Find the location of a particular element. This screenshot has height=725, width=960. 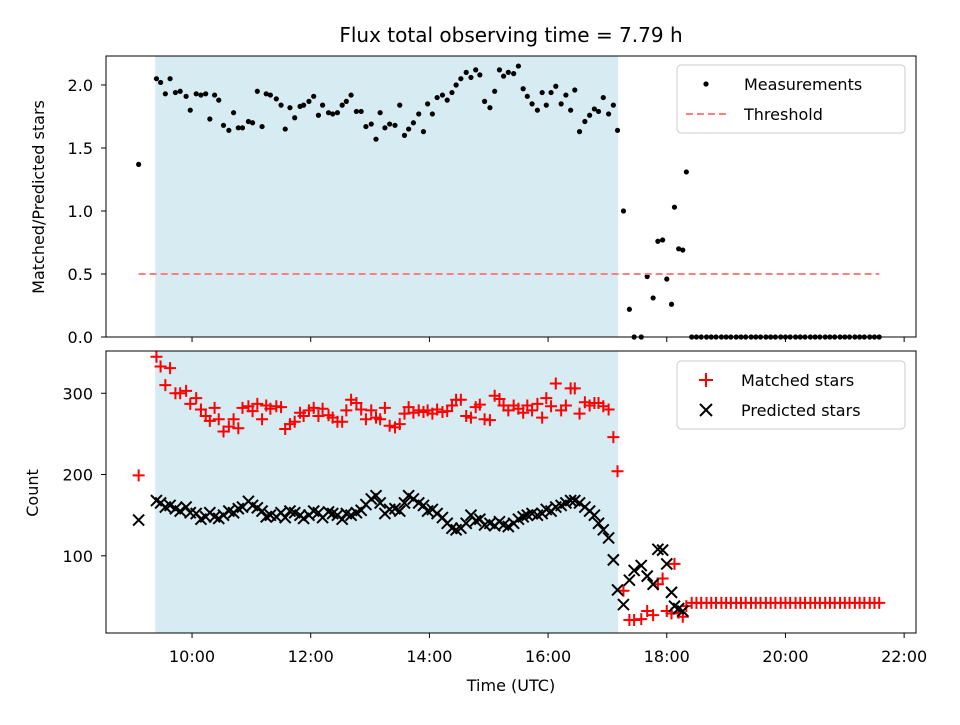

x-tick-label: 14:00 is located at coordinates (429, 656).